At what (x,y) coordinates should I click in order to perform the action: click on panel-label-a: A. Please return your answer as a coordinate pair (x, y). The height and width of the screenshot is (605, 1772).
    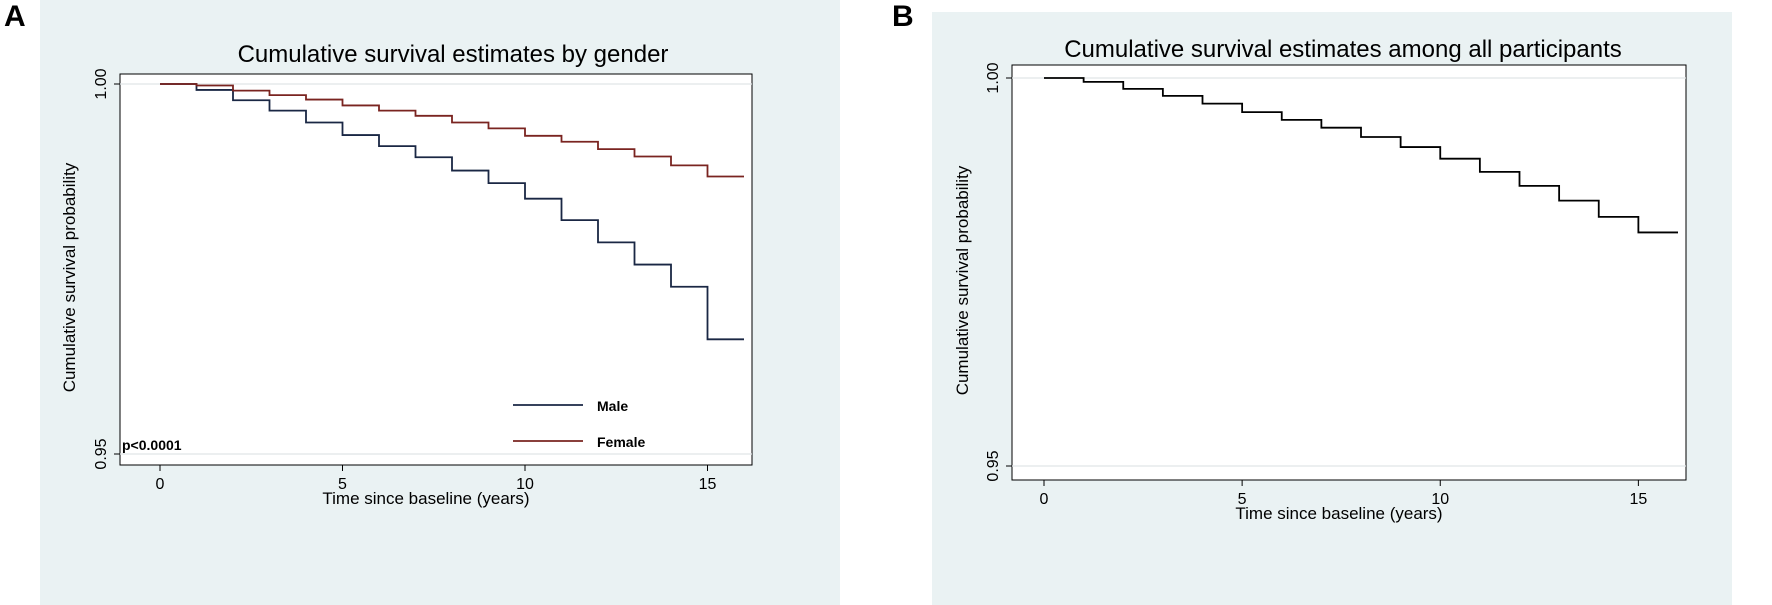
    Looking at the image, I should click on (15, 16).